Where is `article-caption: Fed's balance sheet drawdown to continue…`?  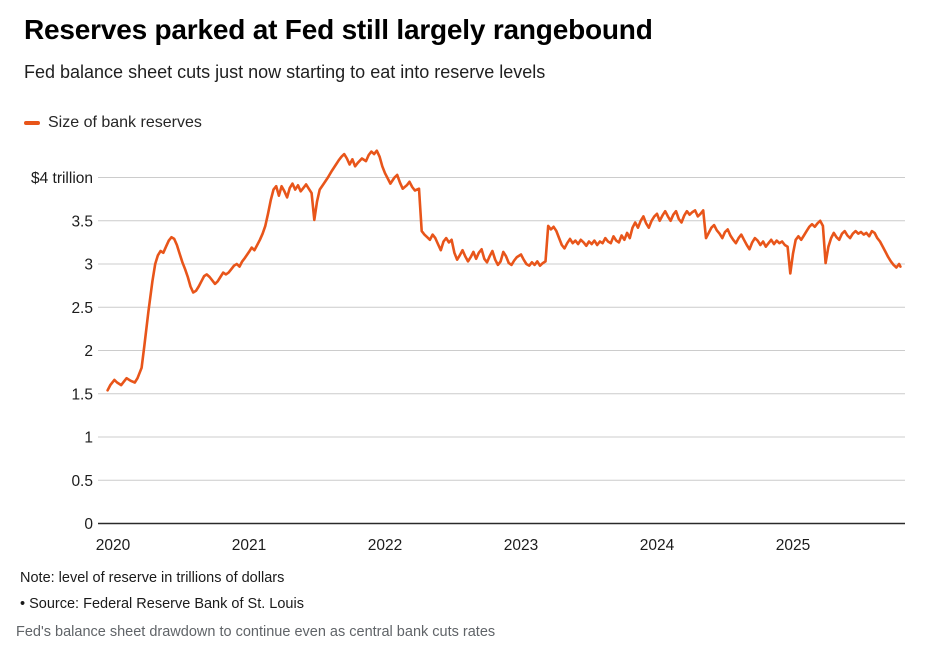 article-caption: Fed's balance sheet drawdown to continue… is located at coordinates (256, 632).